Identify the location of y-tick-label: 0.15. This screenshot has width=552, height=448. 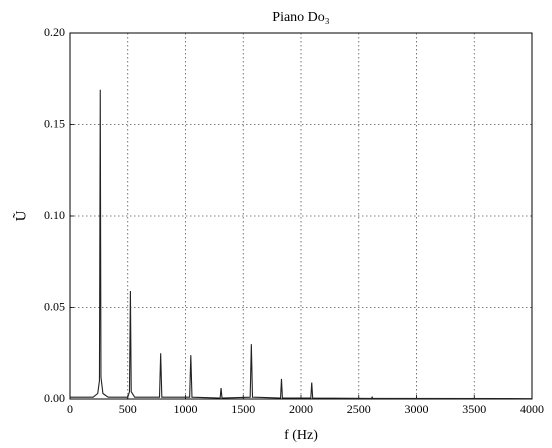
(54, 123).